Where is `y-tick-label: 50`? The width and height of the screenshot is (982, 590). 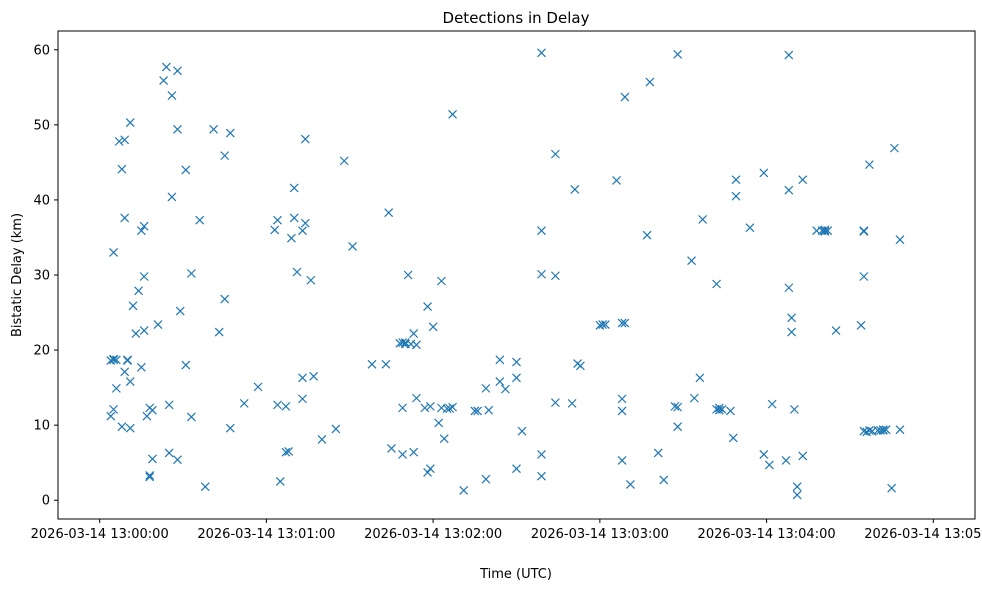 y-tick-label: 50 is located at coordinates (41, 125).